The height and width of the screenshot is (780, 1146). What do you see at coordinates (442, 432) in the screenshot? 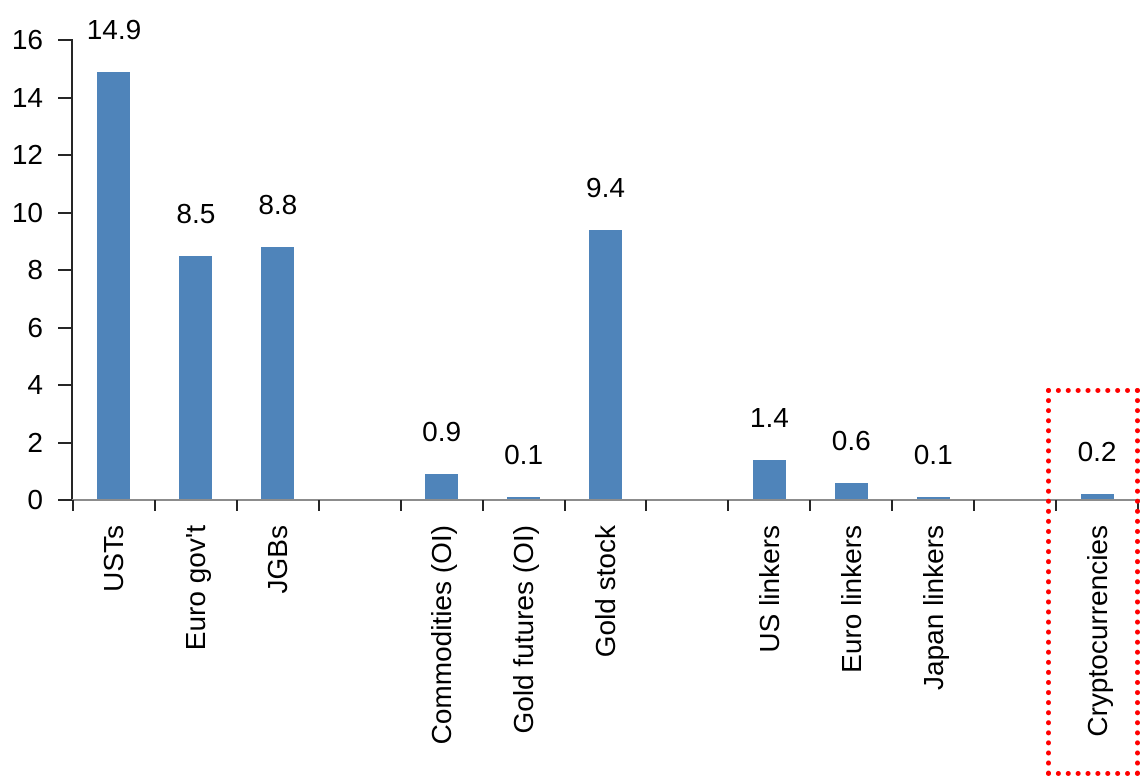
I see `bar-value-label: 0.9` at bounding box center [442, 432].